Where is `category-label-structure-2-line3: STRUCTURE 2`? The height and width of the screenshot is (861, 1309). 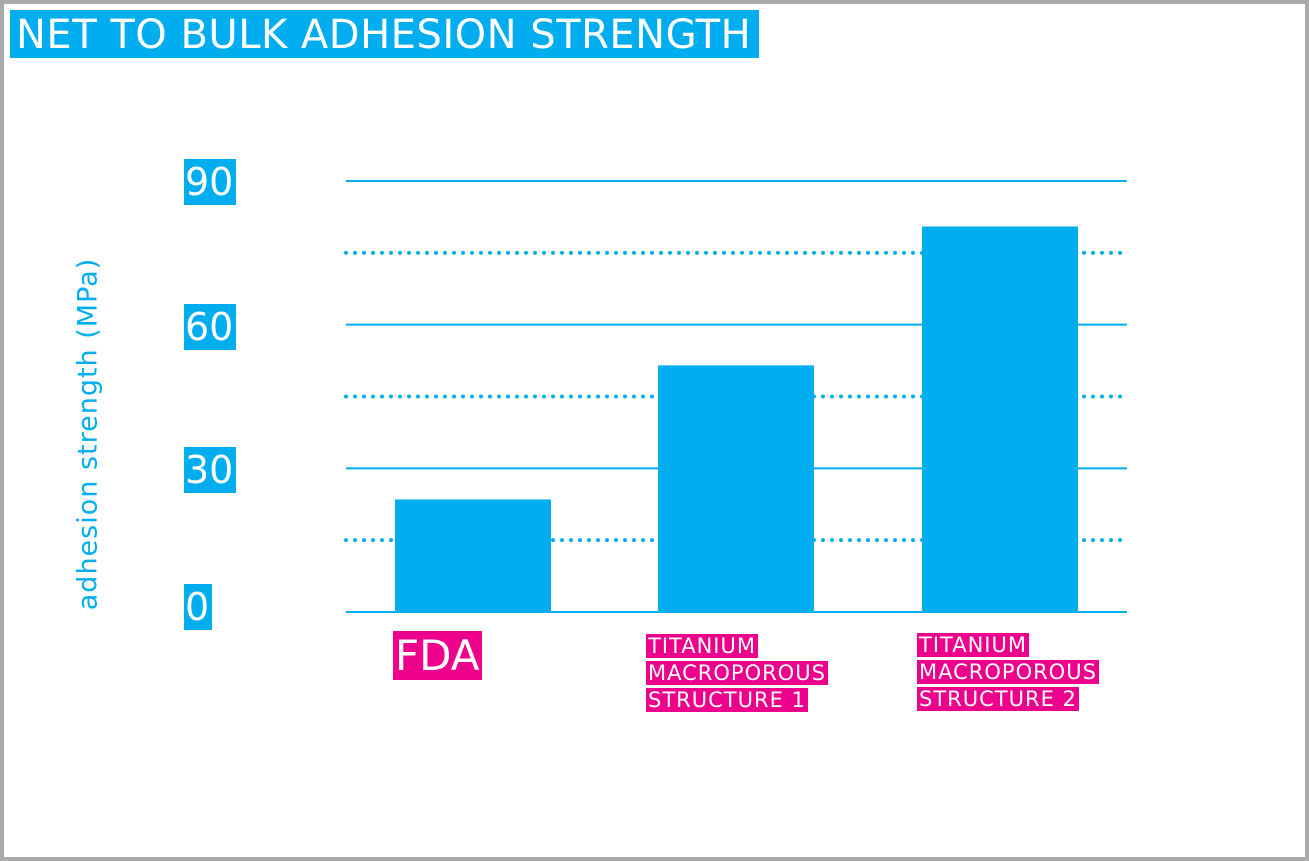
category-label-structure-2-line3: STRUCTURE 2 is located at coordinates (998, 699).